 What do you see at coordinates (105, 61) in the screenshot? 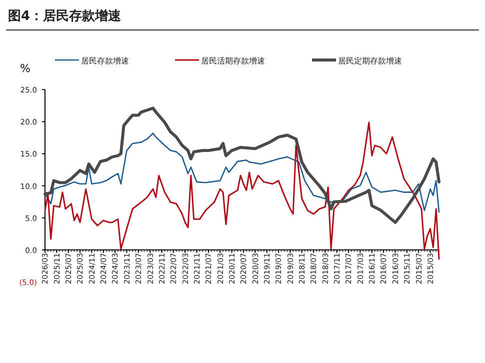
I see `legend-label: 居民存款增速` at bounding box center [105, 61].